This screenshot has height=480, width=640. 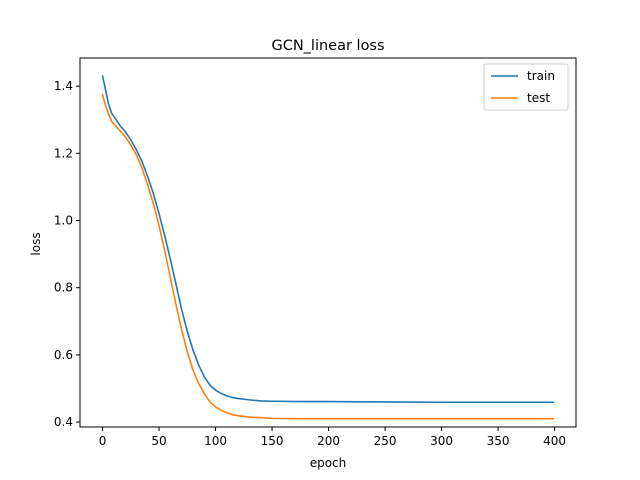 I want to click on legend: train test, so click(x=526, y=87).